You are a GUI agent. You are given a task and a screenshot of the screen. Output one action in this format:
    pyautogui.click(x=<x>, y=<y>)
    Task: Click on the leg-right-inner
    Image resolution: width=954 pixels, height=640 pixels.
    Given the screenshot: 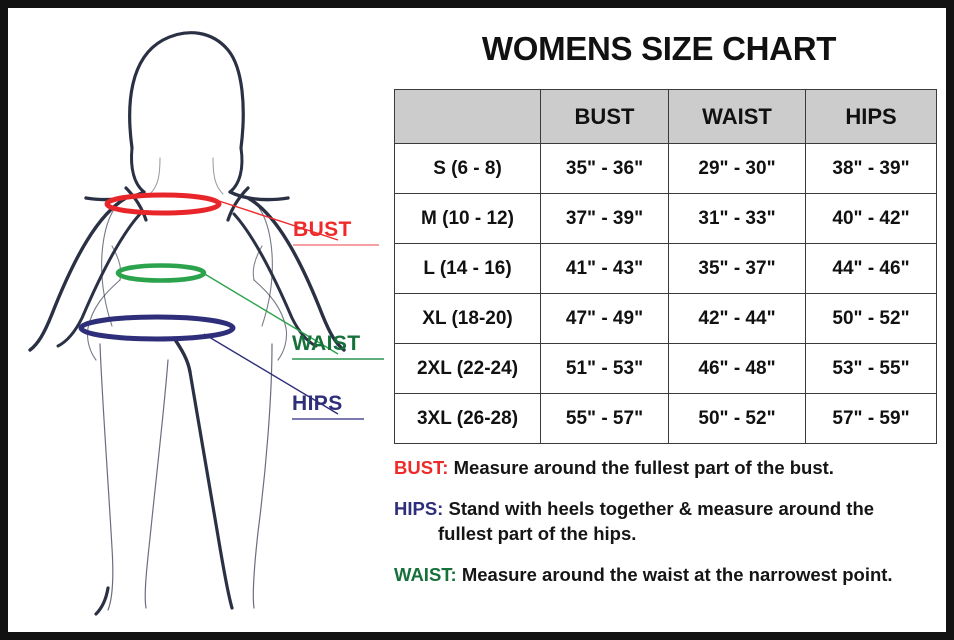 What is the action you would take?
    pyautogui.click(x=211, y=490)
    